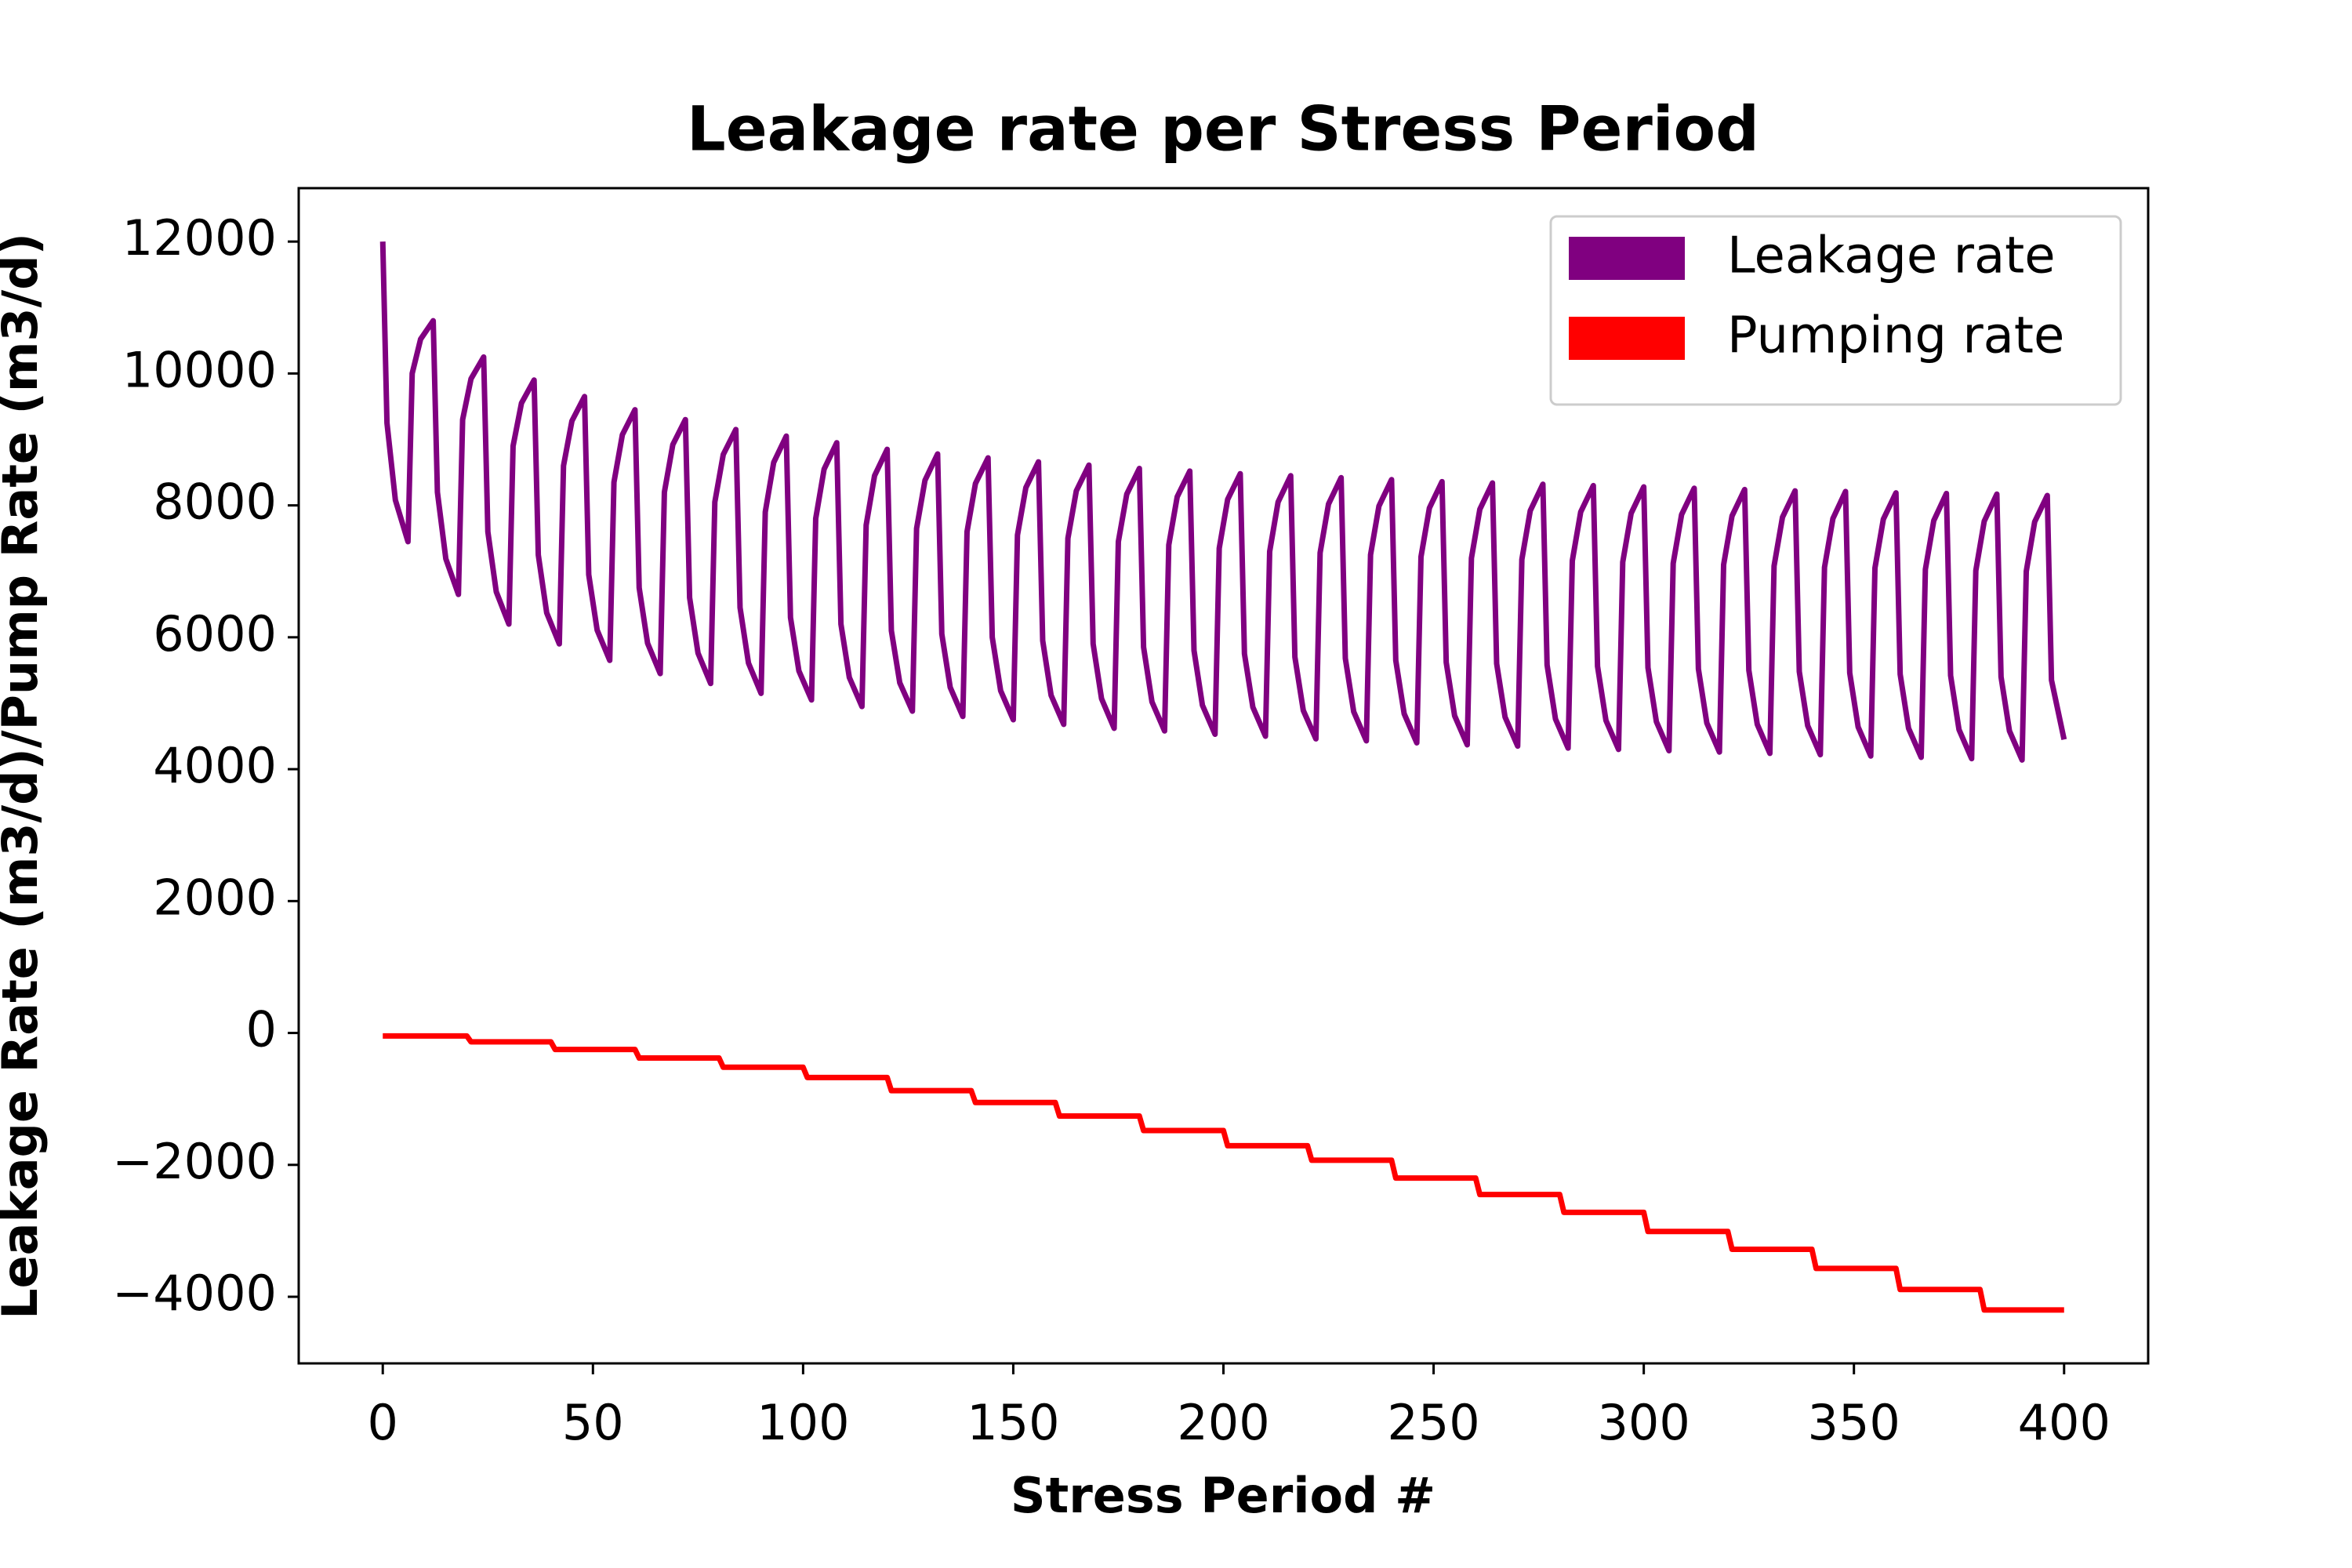 The image size is (2352, 1568). I want to click on legend-label: Leakage rate, so click(1891, 256).